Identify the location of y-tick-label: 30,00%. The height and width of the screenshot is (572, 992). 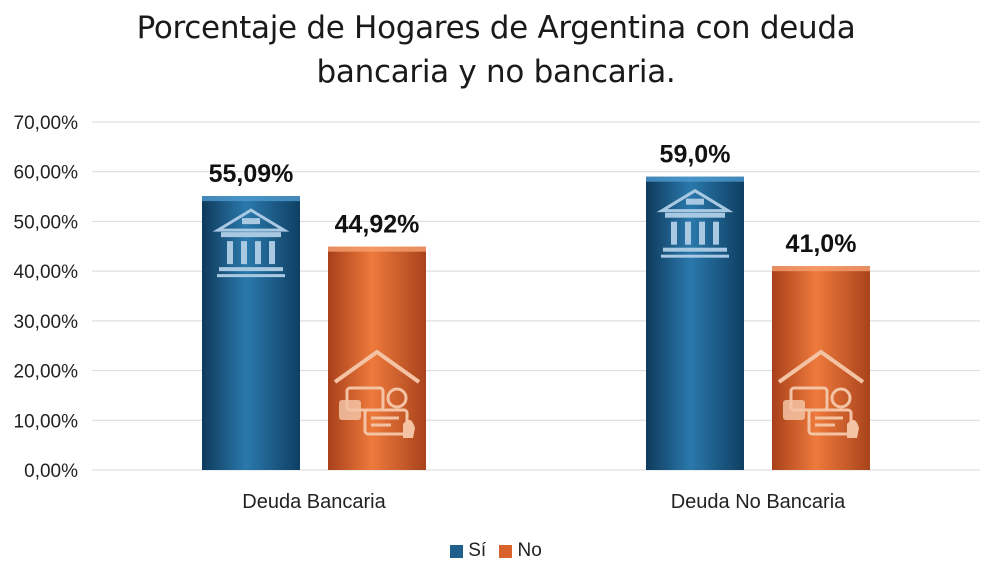
(46, 322).